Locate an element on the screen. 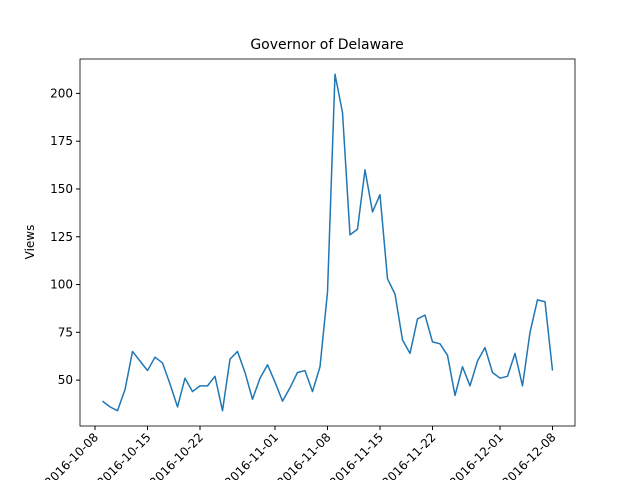 The width and height of the screenshot is (640, 480). y-axis-label: Views is located at coordinates (30, 242).